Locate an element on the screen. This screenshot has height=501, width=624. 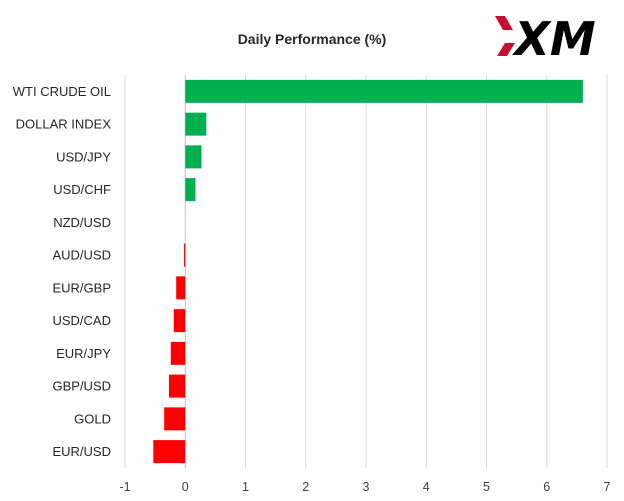
x-tick-label: 0 is located at coordinates (185, 487).